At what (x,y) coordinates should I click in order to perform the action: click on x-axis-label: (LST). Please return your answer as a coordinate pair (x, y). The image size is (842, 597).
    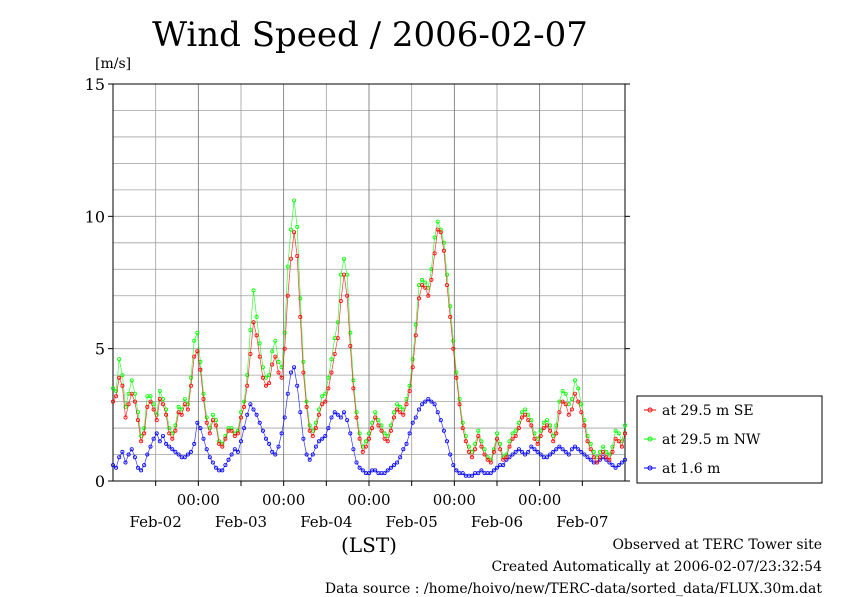
    Looking at the image, I should click on (369, 545).